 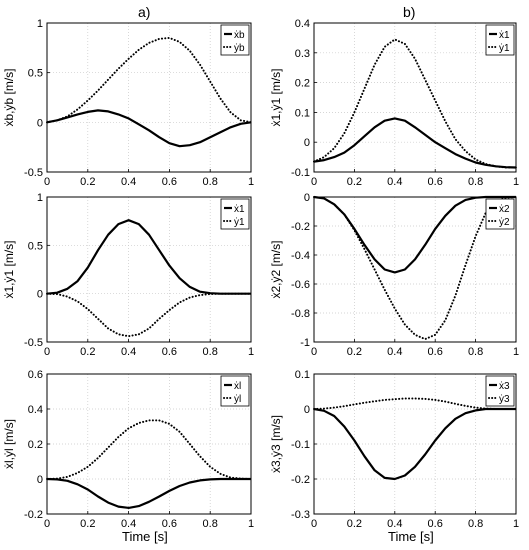 What do you see at coordinates (239, 48) in the screenshot?
I see `legend-label: ẏb` at bounding box center [239, 48].